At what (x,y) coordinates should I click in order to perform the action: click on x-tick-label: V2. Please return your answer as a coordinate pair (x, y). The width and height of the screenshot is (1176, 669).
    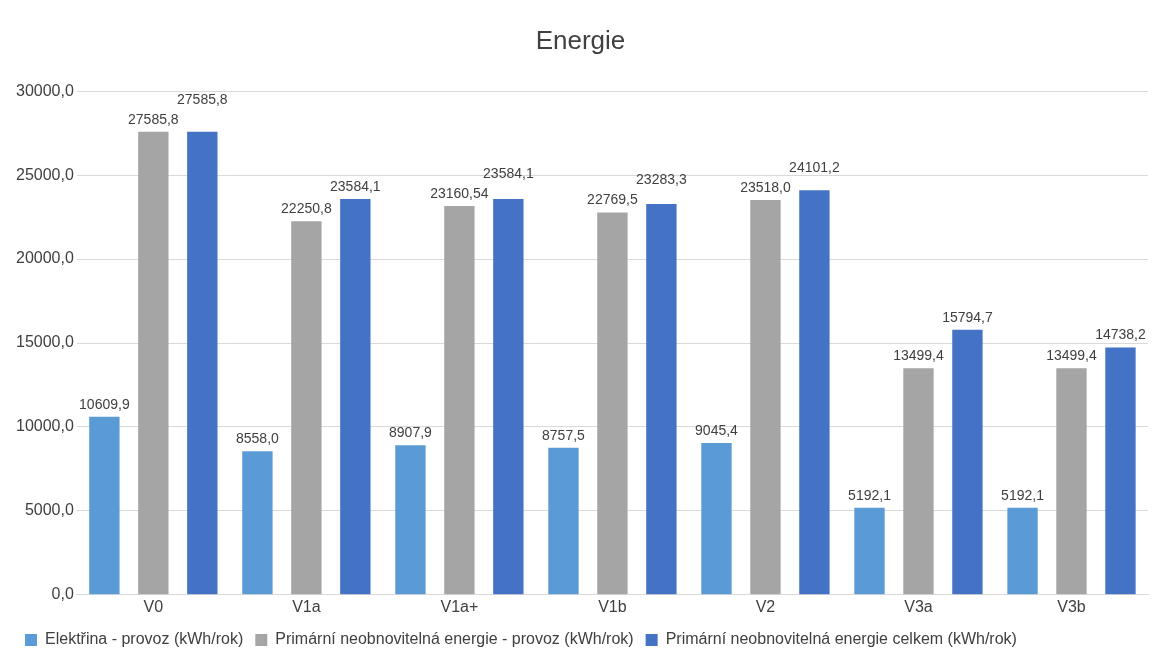
    Looking at the image, I should click on (765, 606).